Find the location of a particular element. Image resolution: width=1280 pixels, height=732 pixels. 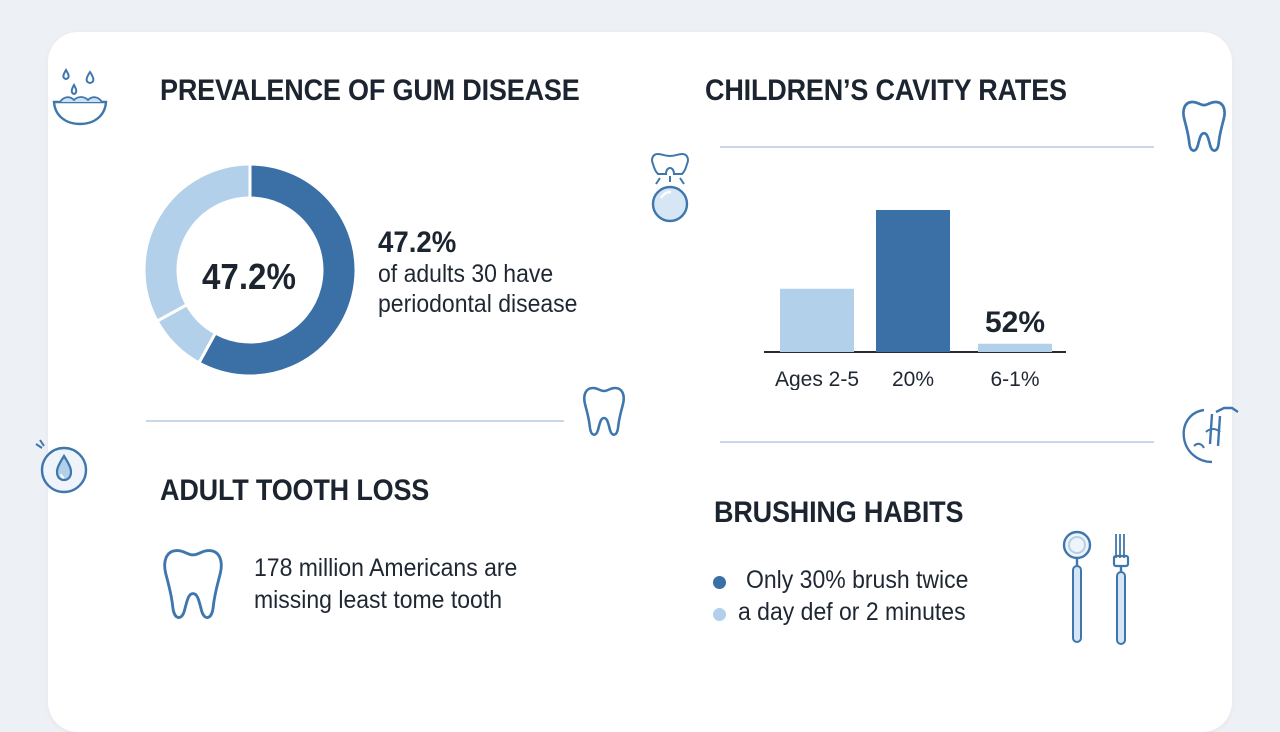

donut-center-label: 47.2% is located at coordinates (249, 276).